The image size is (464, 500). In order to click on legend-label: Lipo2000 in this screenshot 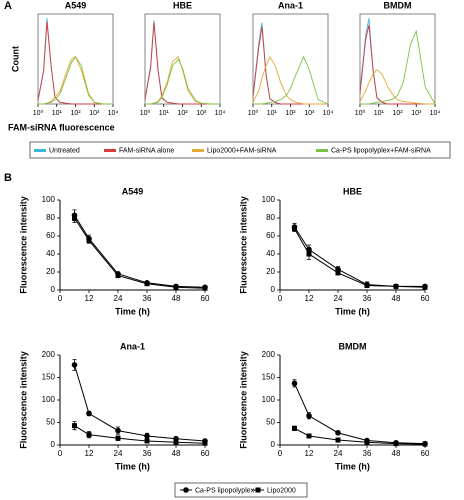, I will do `click(281, 490)`.